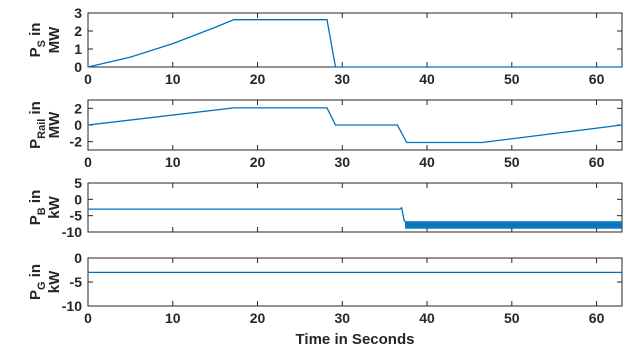 The height and width of the screenshot is (352, 627). What do you see at coordinates (42, 43) in the screenshot?
I see `y-label-subscript: S` at bounding box center [42, 43].